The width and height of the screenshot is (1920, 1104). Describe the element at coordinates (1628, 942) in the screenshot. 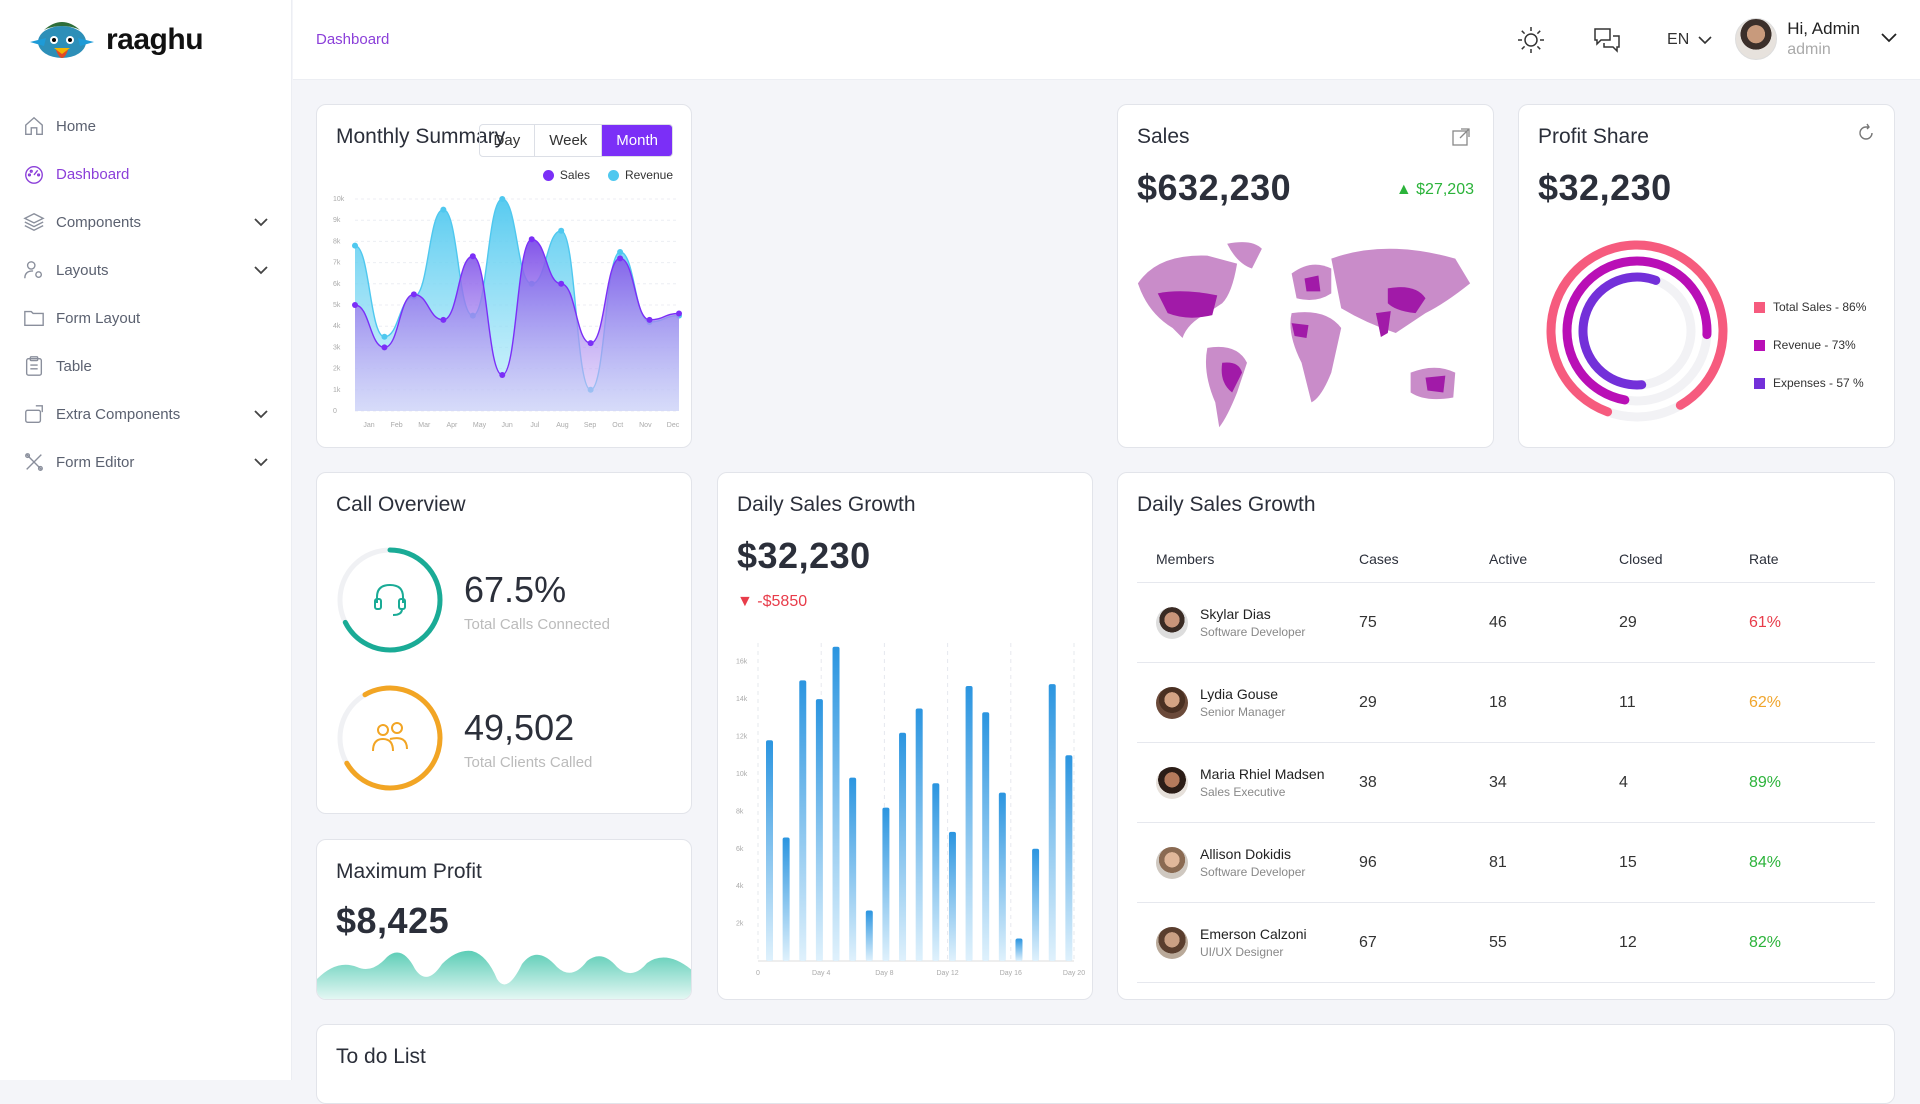

I see `closed-cell: 12` at that location.